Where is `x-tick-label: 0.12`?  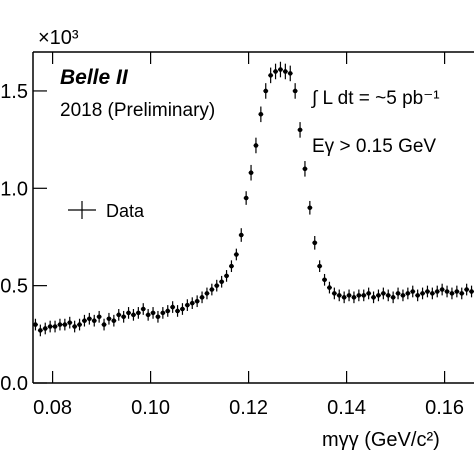 x-tick-label: 0.12 is located at coordinates (248, 408).